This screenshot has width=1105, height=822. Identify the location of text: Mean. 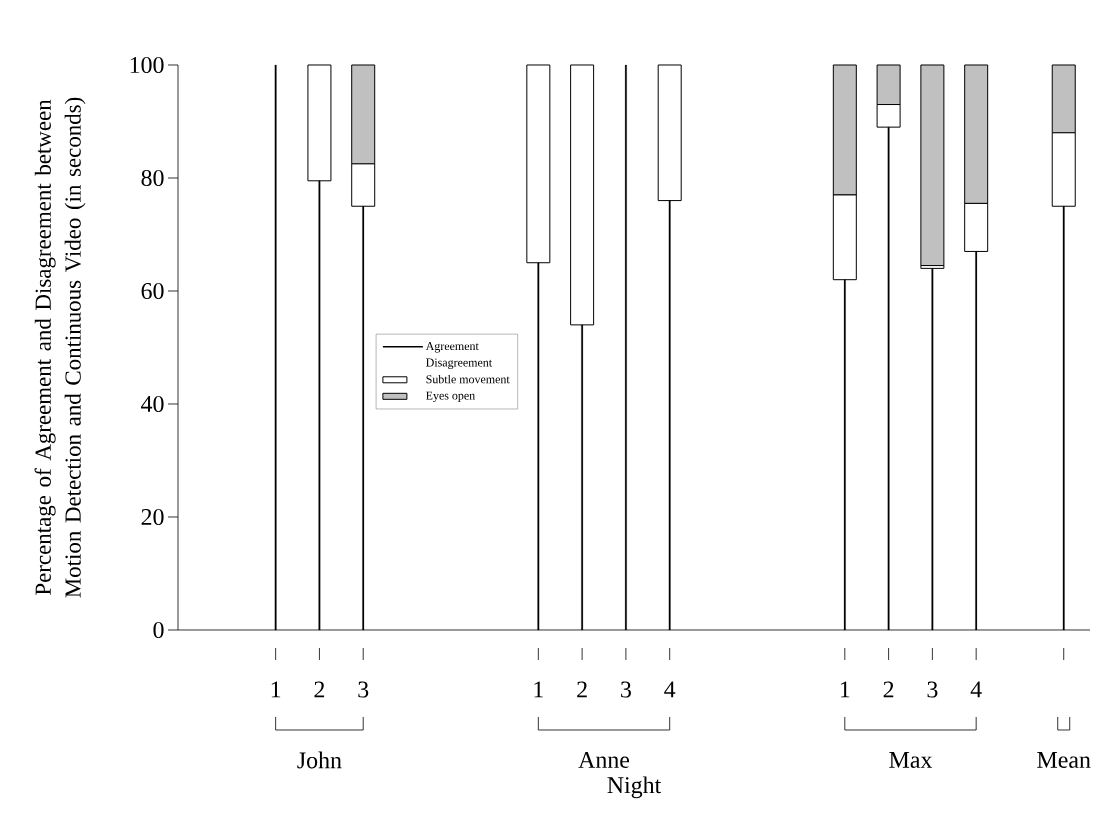
(1064, 760).